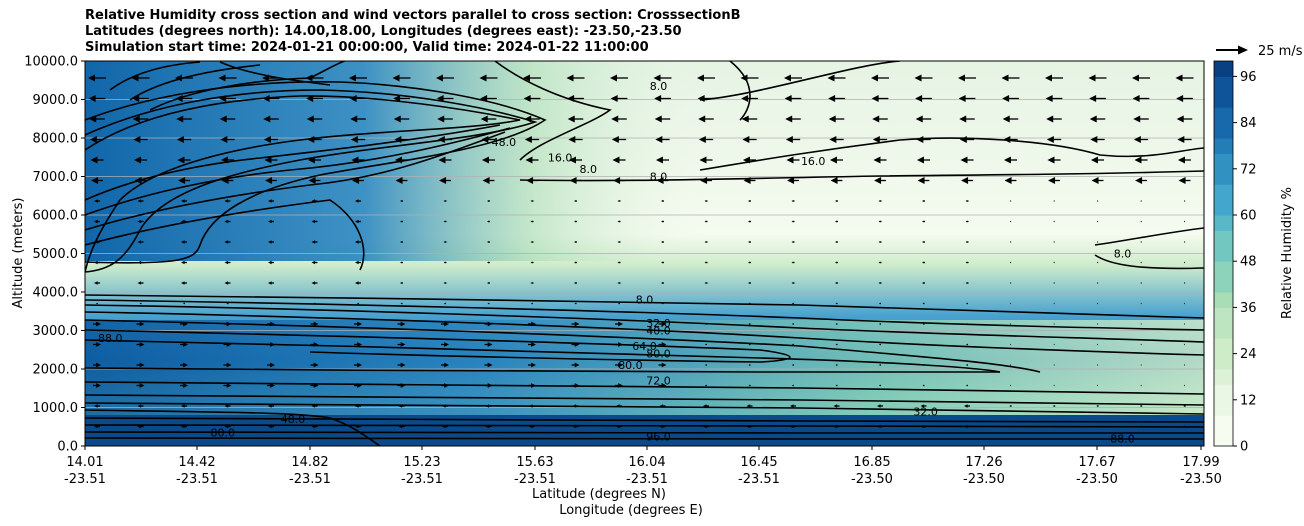 This screenshot has width=1304, height=526. I want to click on x-tick-label-lon: -23.51, so click(310, 479).